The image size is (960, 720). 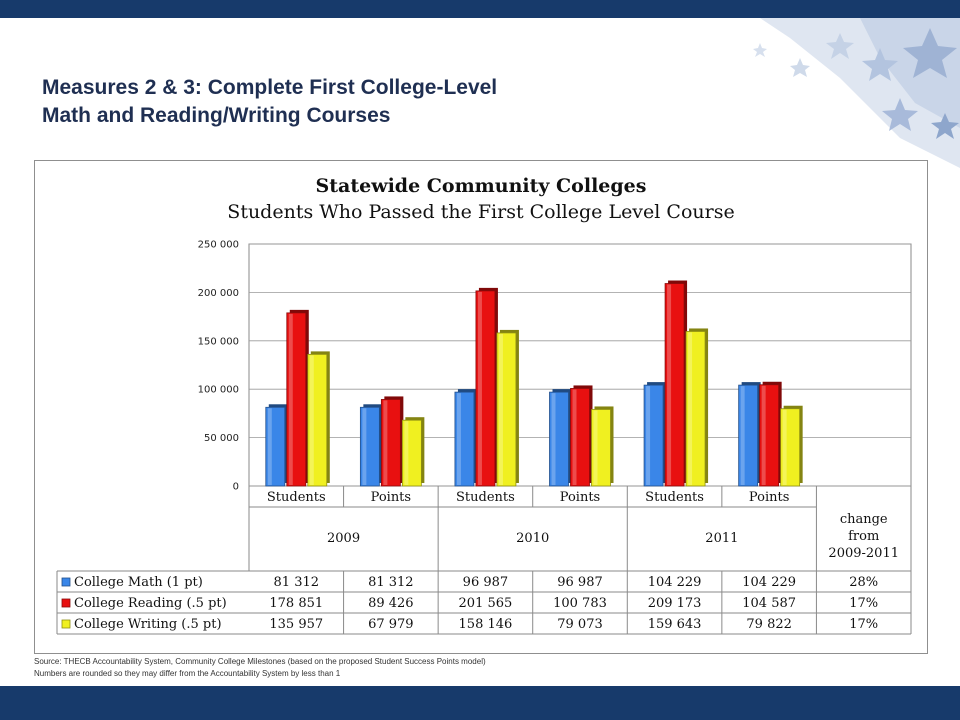 I want to click on top-banner, so click(x=480, y=9).